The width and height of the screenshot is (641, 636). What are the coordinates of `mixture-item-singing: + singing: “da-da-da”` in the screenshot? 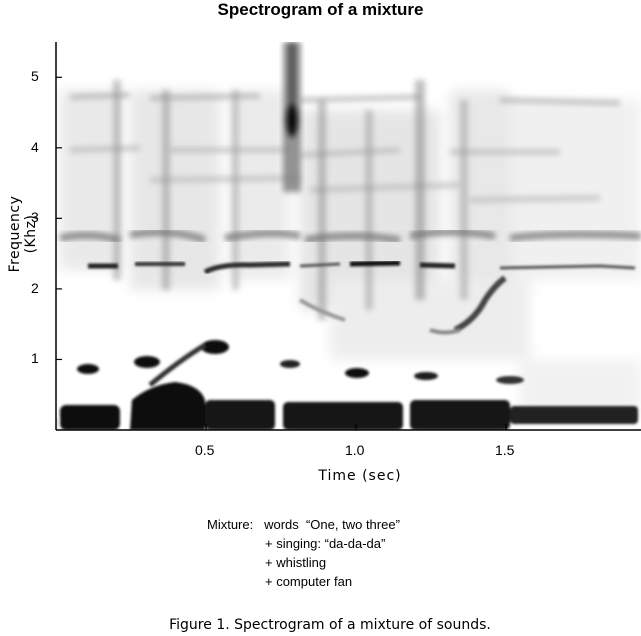 It's located at (325, 543).